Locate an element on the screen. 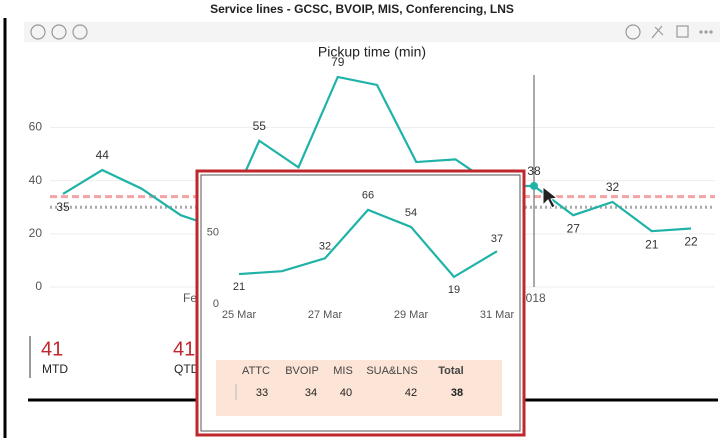 The width and height of the screenshot is (724, 438). pin is located at coordinates (657, 32).